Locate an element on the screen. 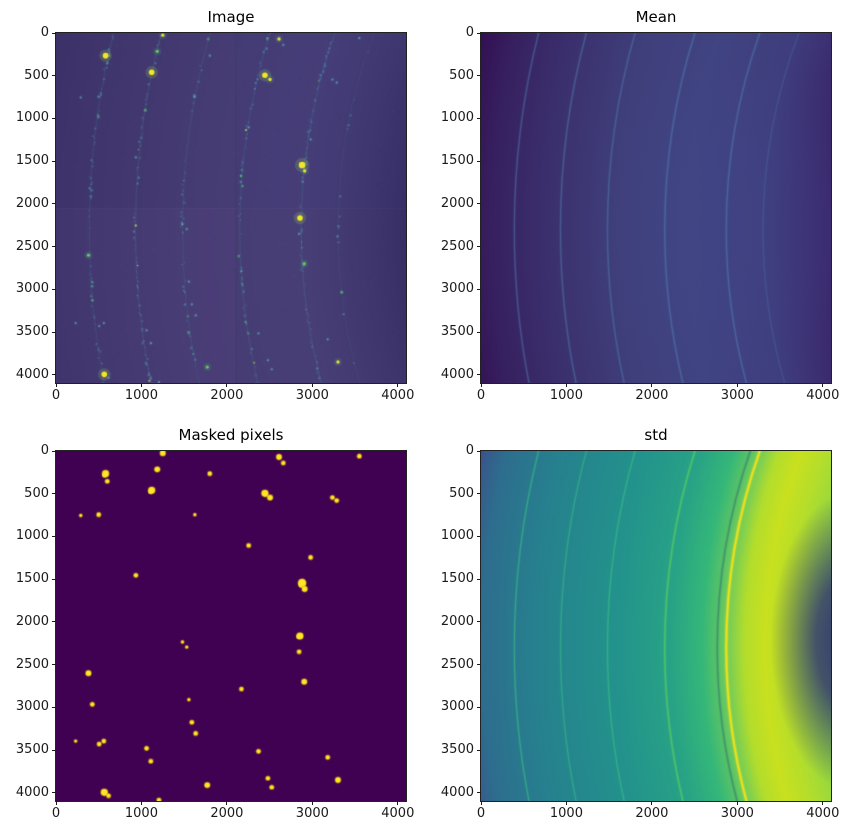 This screenshot has width=846, height=836. subplot-std-title: std is located at coordinates (656, 435).